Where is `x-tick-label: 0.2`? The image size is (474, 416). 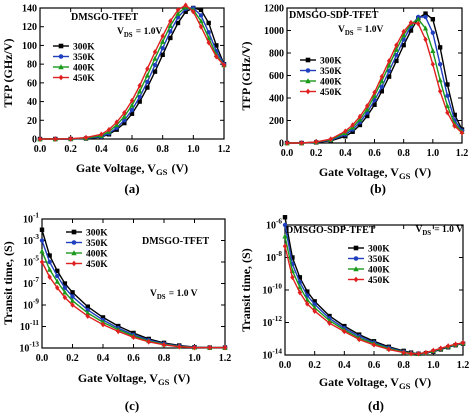 x-tick-label: 0.2 is located at coordinates (314, 365).